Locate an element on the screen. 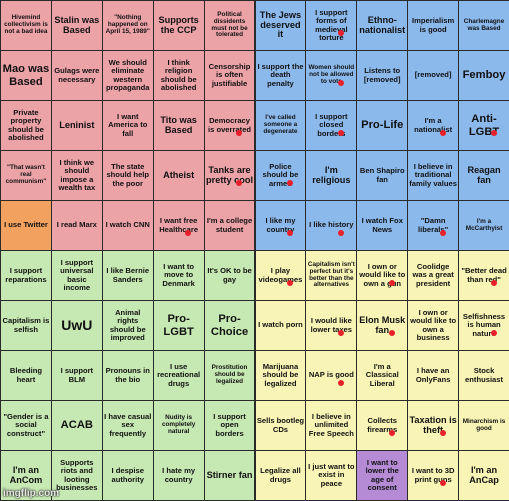 This screenshot has width=509, height=501. bingo-cell-text: Democracy is overrated is located at coordinates (230, 125).